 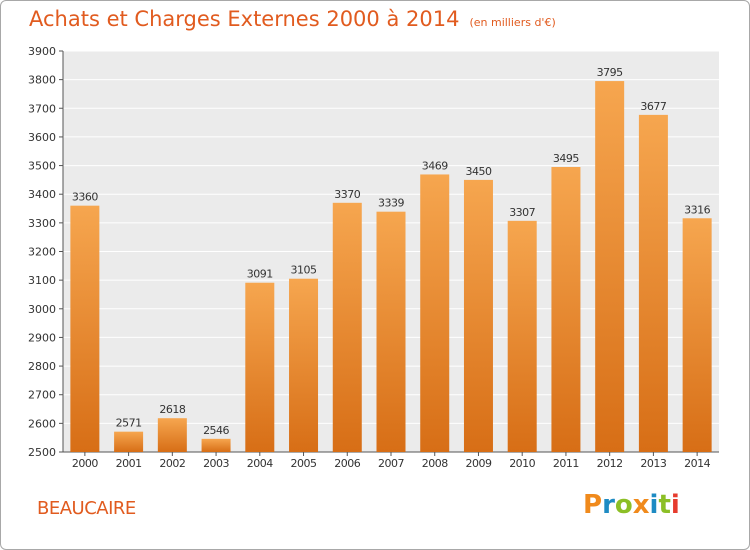 I want to click on x-tick-label: 2006, so click(x=347, y=463).